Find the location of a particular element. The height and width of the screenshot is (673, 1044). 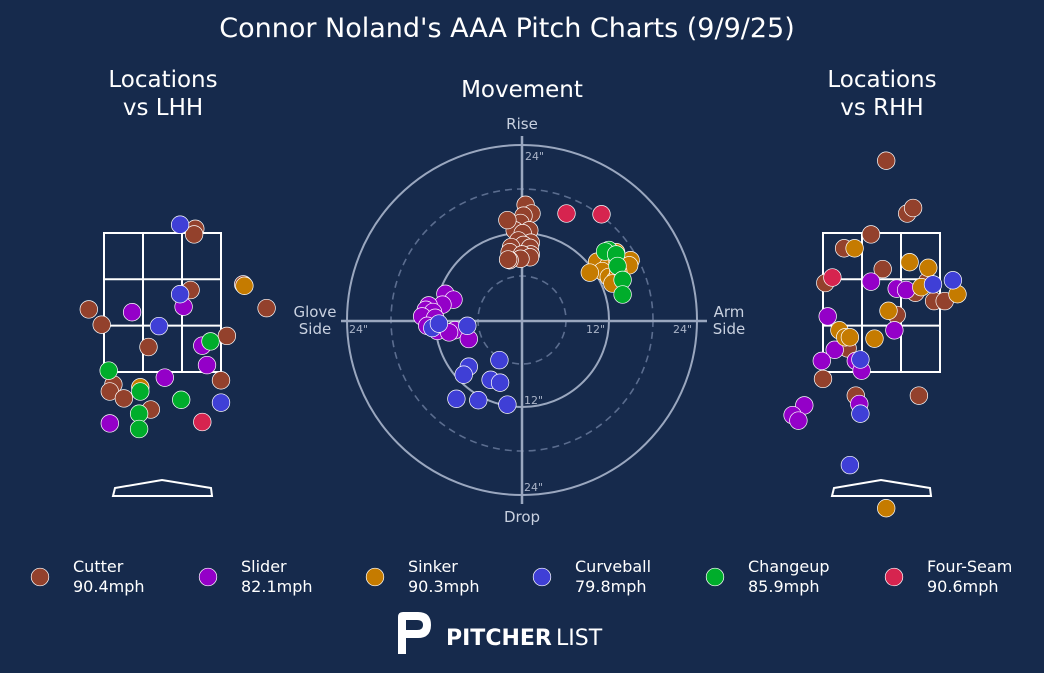

legend-label-slider: Slider is located at coordinates (264, 566).